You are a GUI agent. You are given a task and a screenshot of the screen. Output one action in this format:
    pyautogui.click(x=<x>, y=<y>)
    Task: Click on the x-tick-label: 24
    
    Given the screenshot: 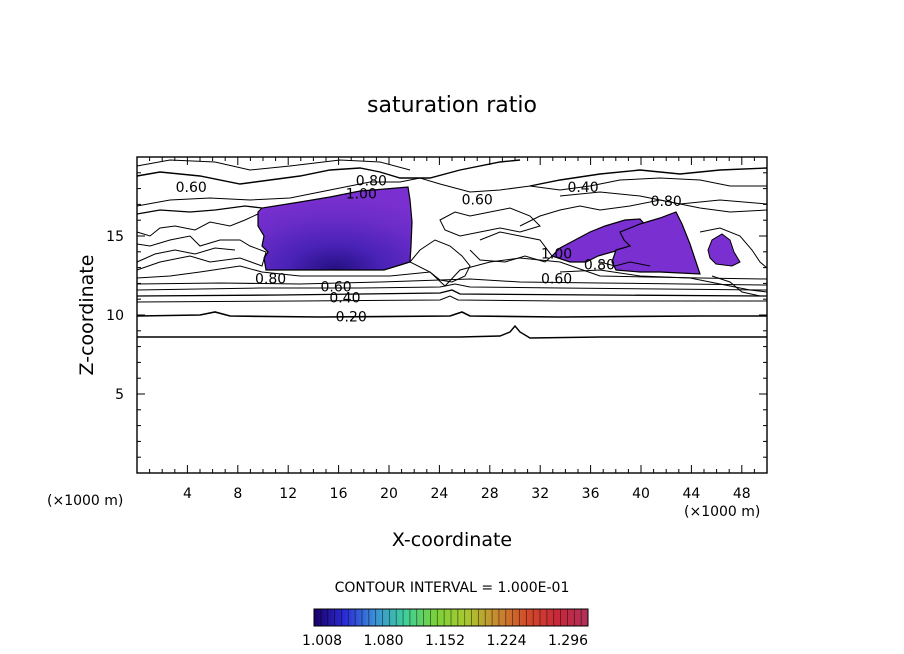 What is the action you would take?
    pyautogui.click(x=439, y=494)
    